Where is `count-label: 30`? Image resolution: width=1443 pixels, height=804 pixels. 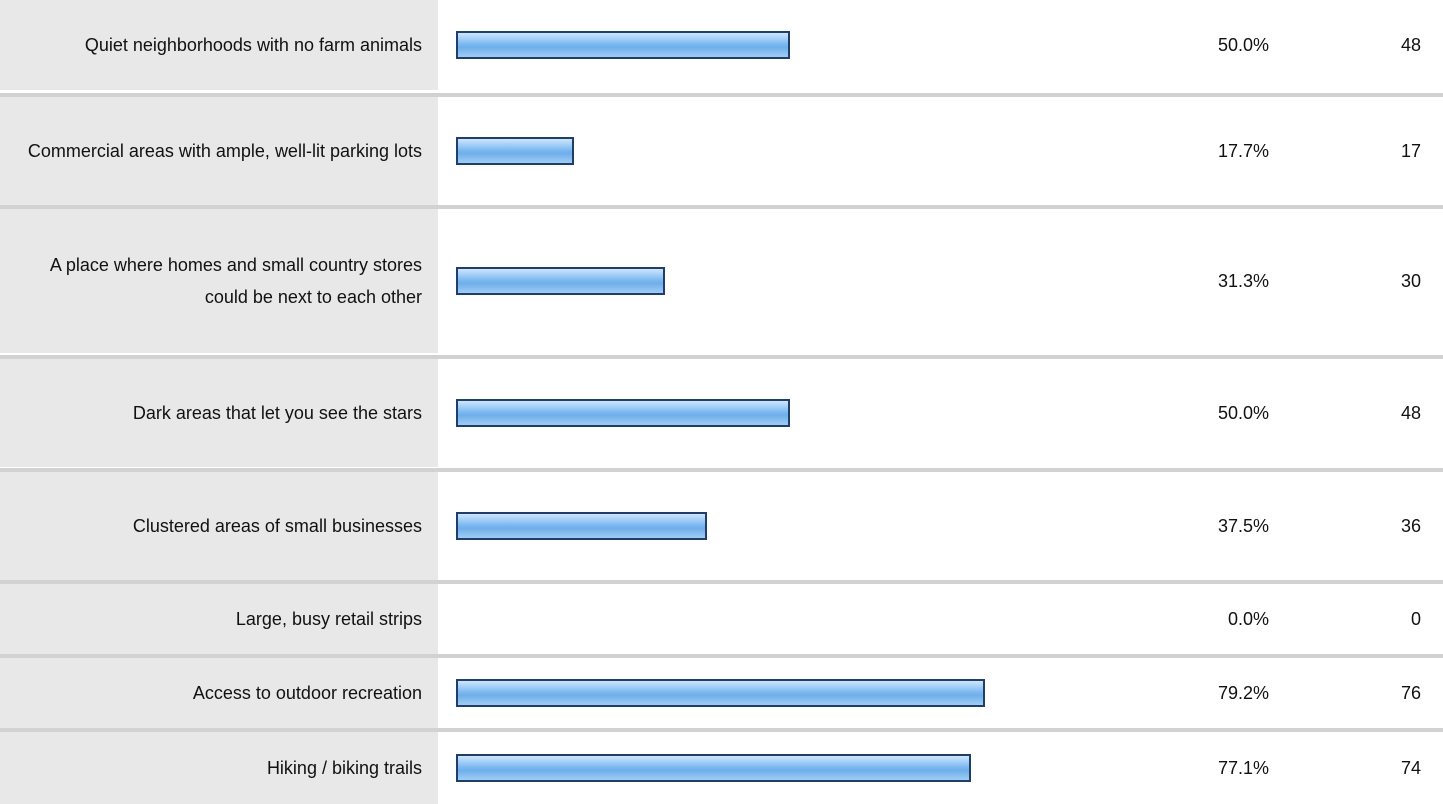
count-label: 30 is located at coordinates (1410, 281).